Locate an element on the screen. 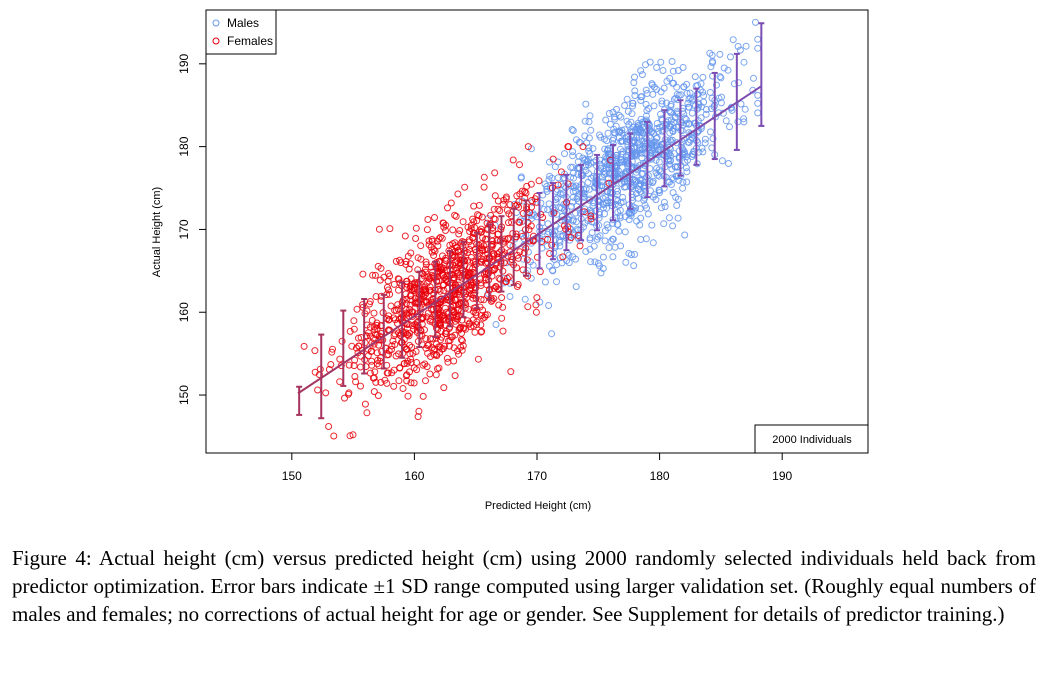  x-axis: 150 160 170 180 190 is located at coordinates (537, 467).